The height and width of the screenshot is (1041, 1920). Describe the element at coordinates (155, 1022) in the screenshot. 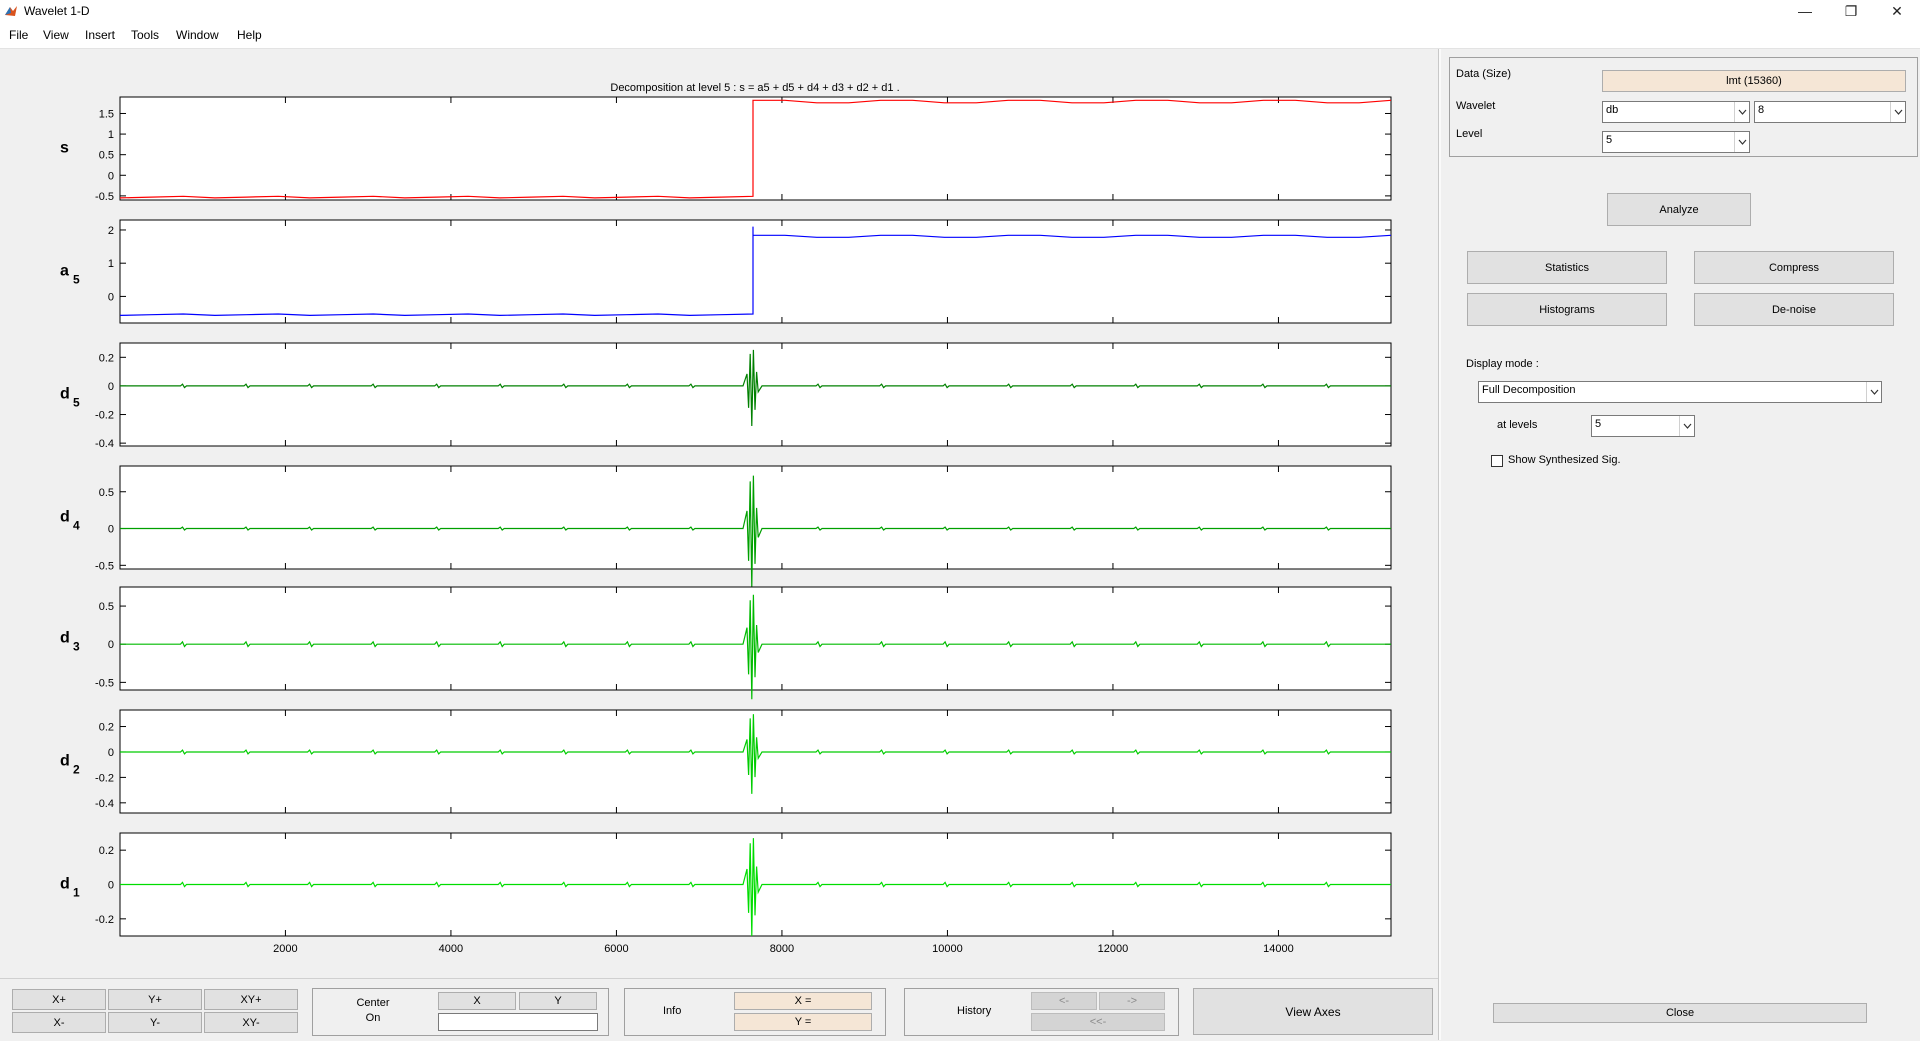

I see `zoom-y-minus-button: Y-` at that location.